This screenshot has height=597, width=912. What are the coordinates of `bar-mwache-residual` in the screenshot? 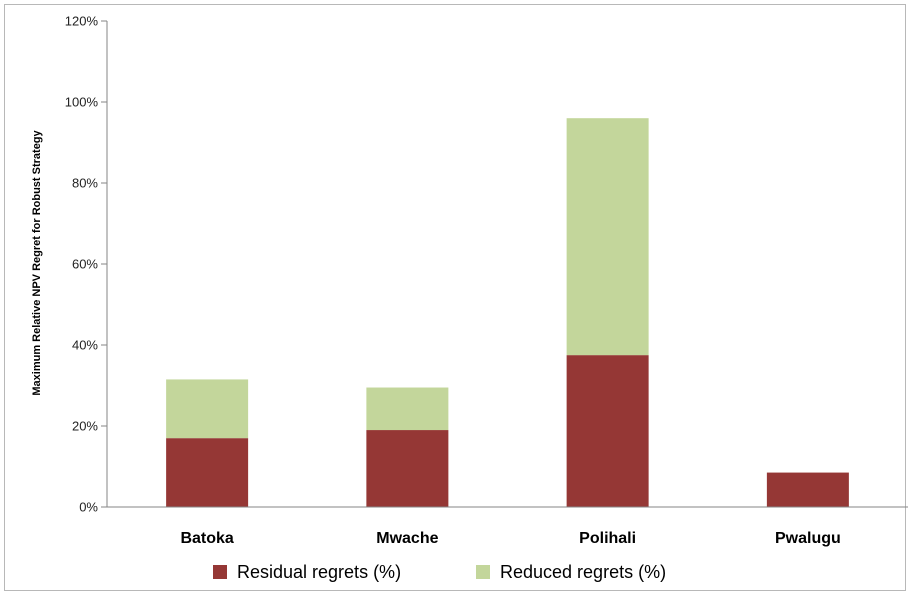 It's located at (407, 468).